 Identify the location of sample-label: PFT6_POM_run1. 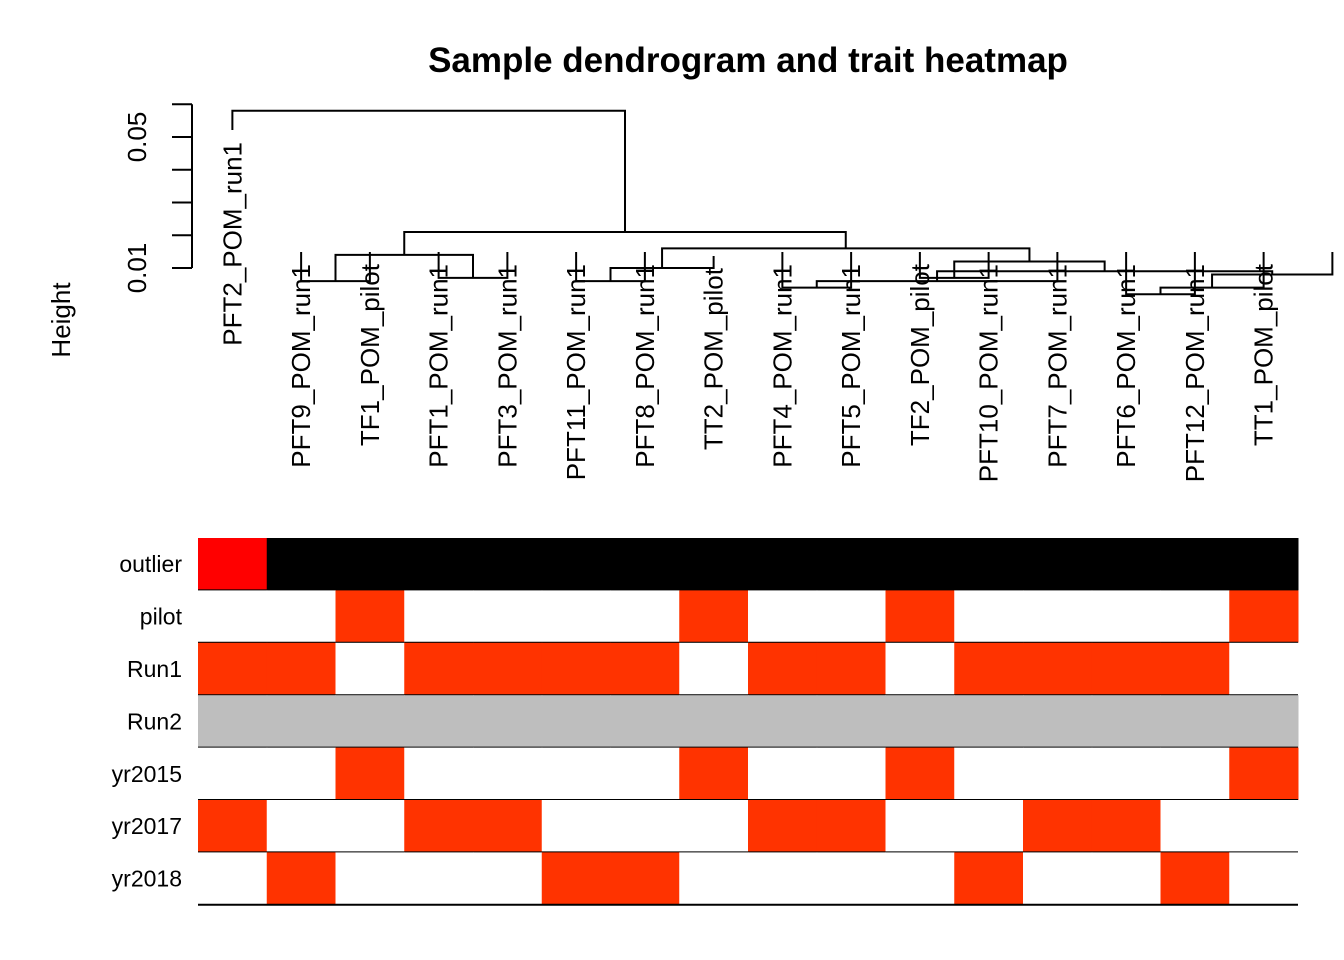
(1126, 366).